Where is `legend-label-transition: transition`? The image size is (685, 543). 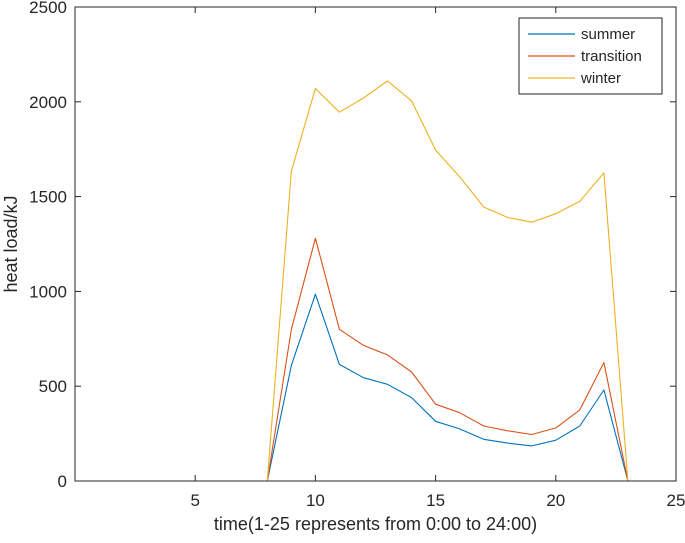 legend-label-transition: transition is located at coordinates (611, 56).